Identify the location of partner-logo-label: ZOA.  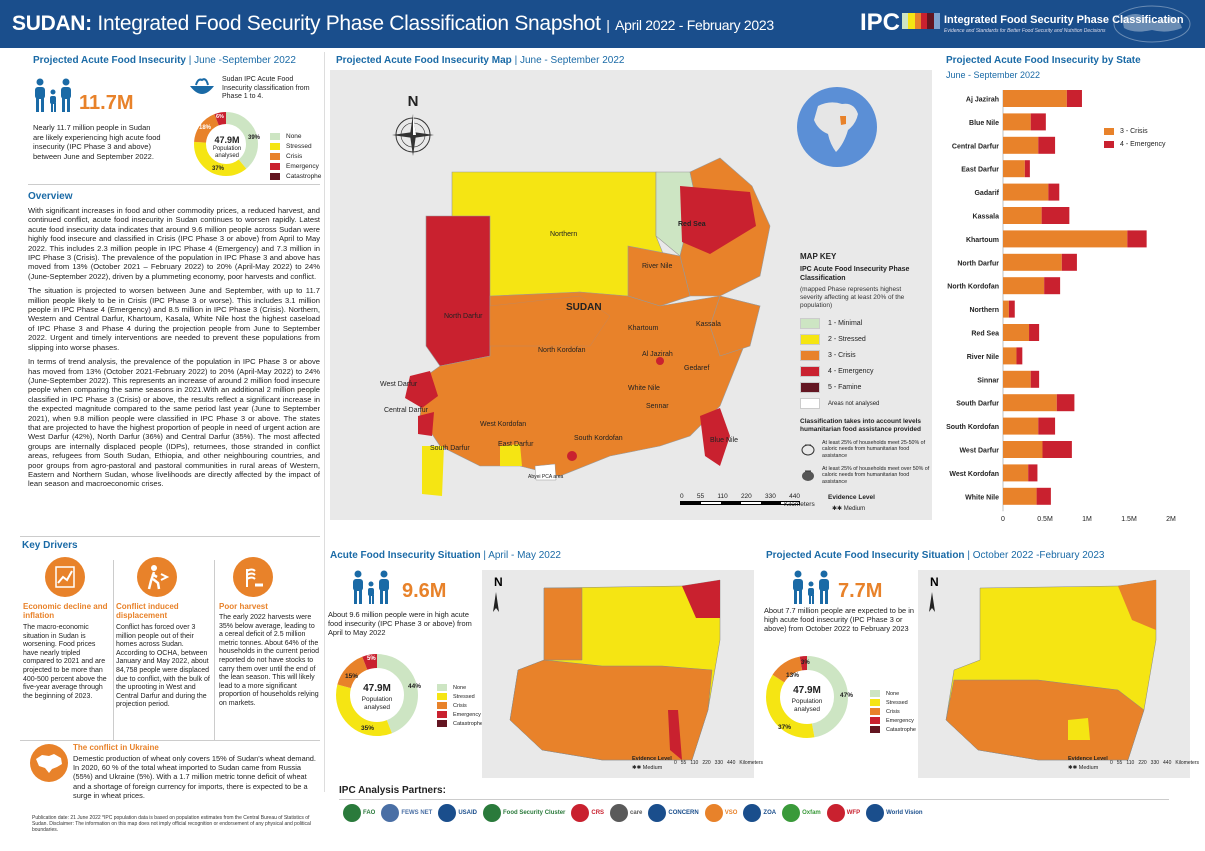
(770, 813).